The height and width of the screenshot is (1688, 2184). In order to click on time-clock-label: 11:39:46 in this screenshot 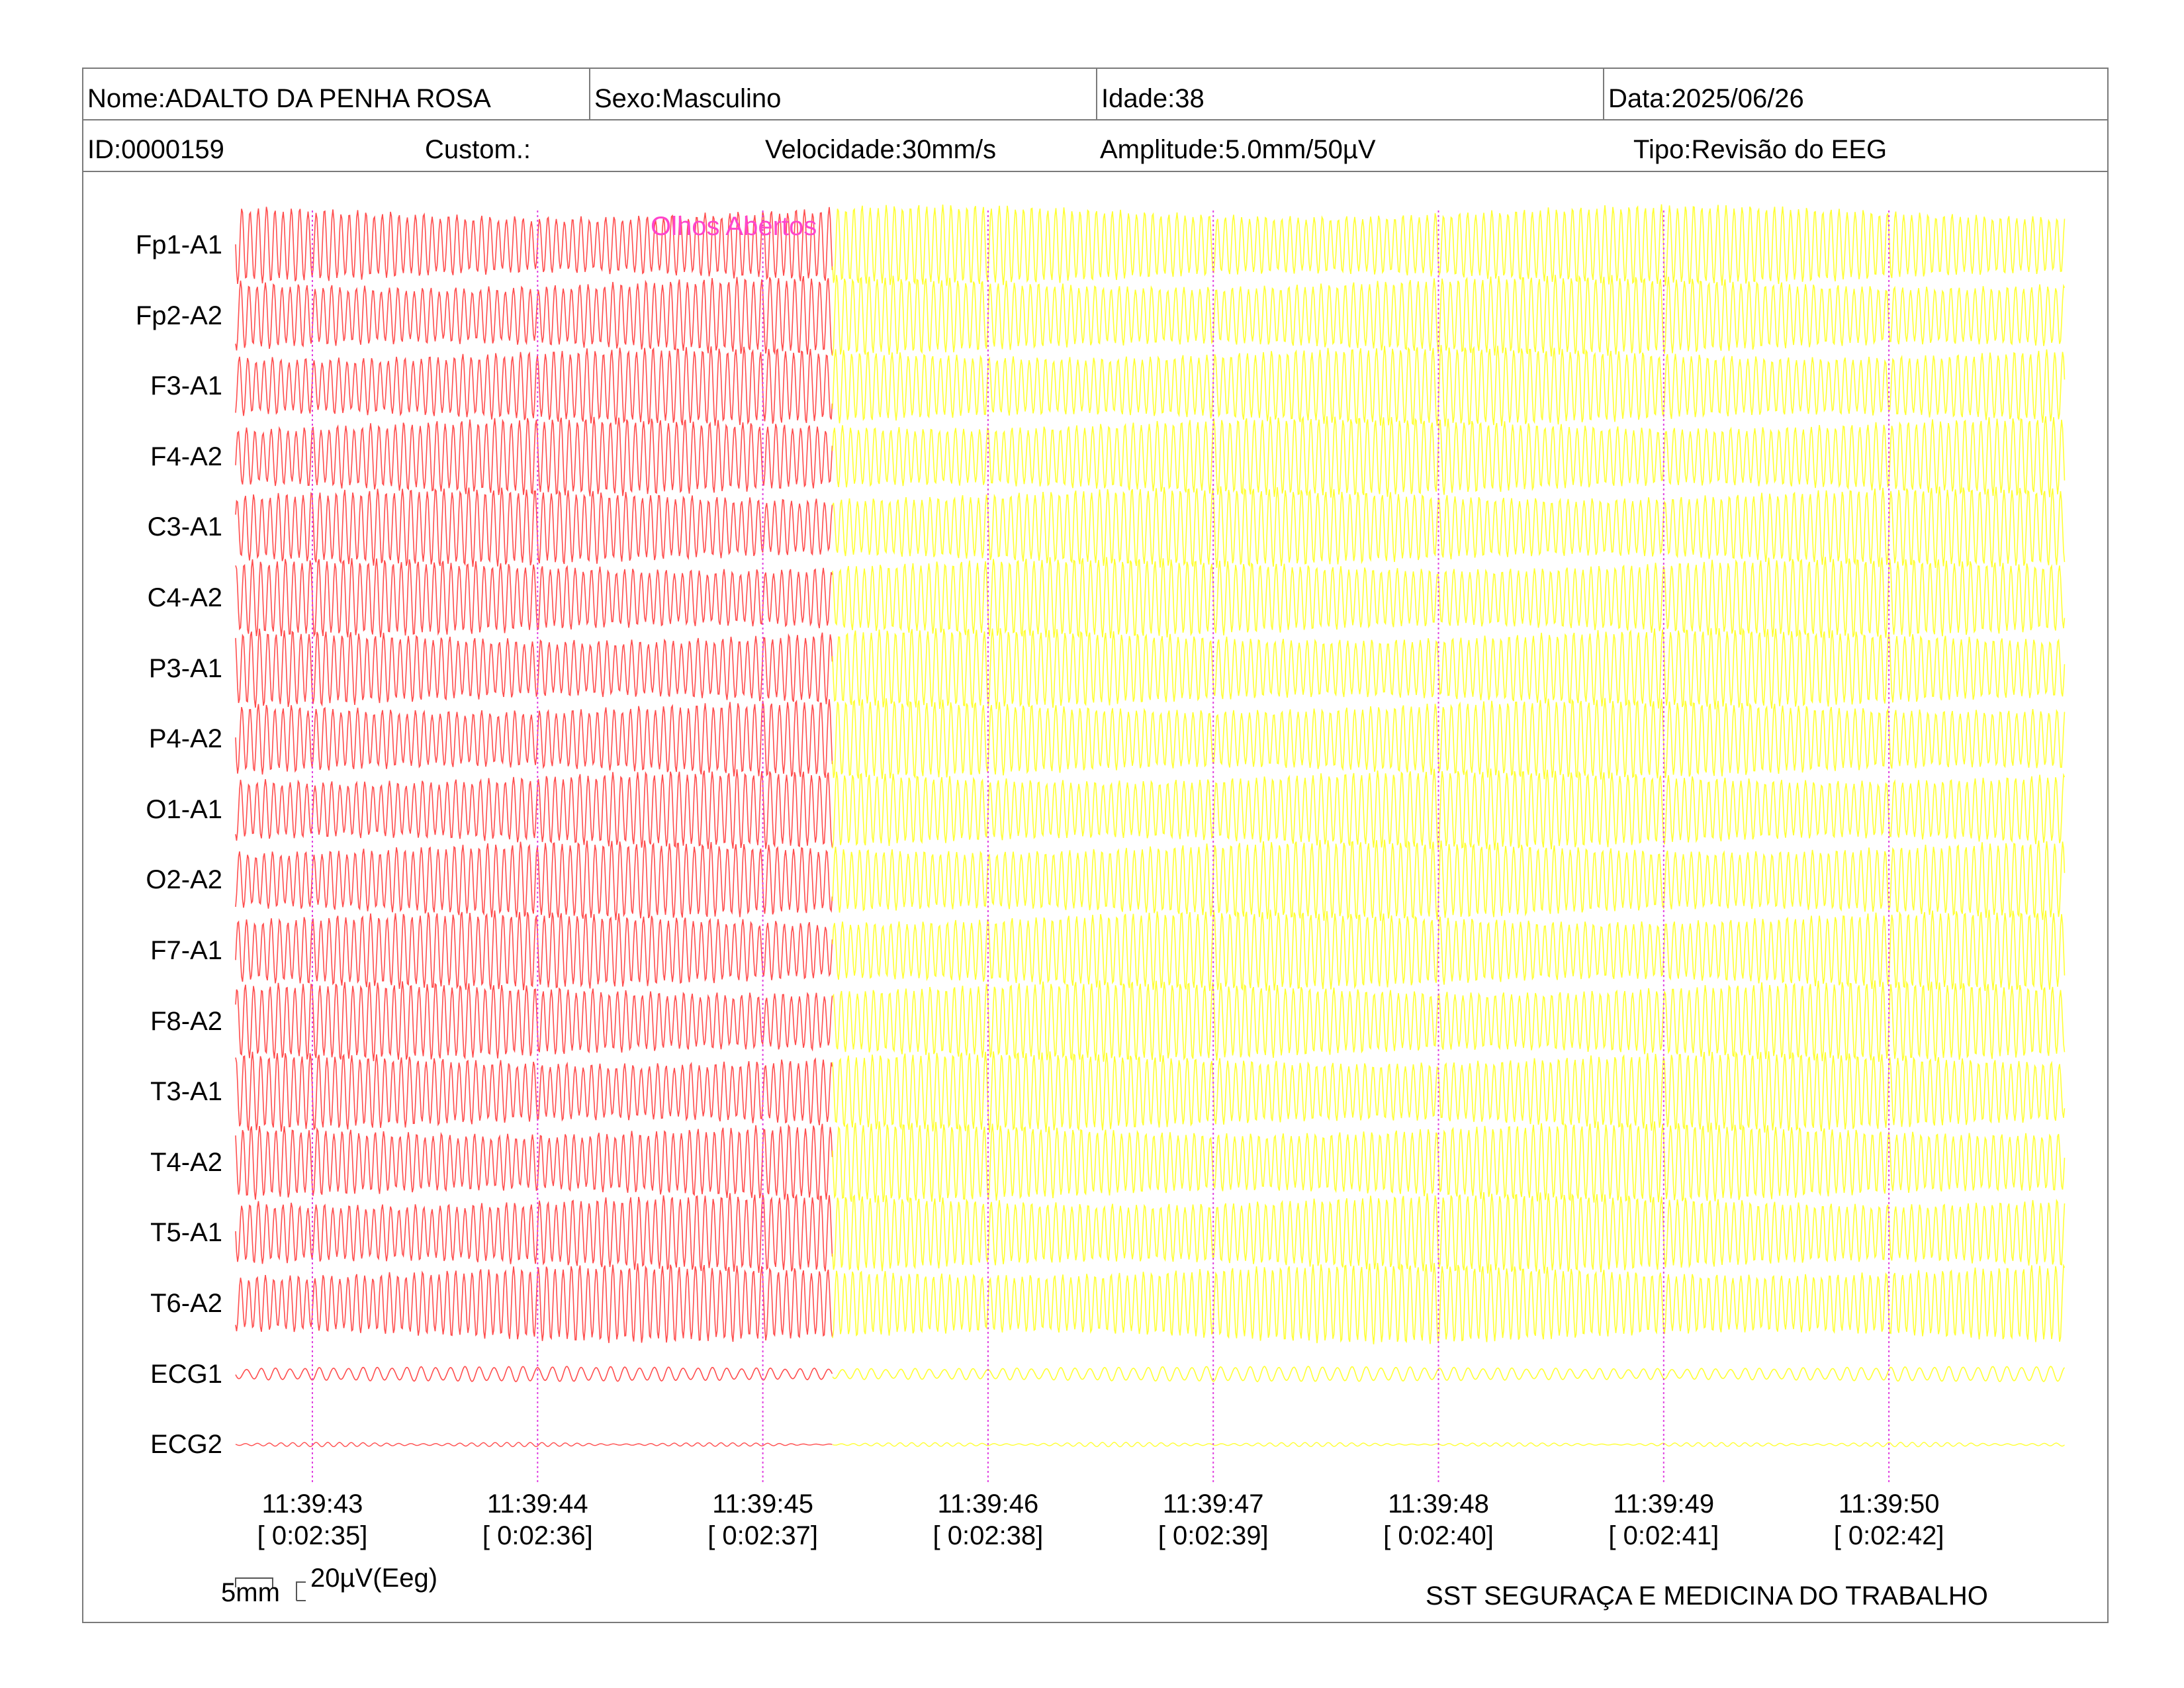, I will do `click(988, 1504)`.